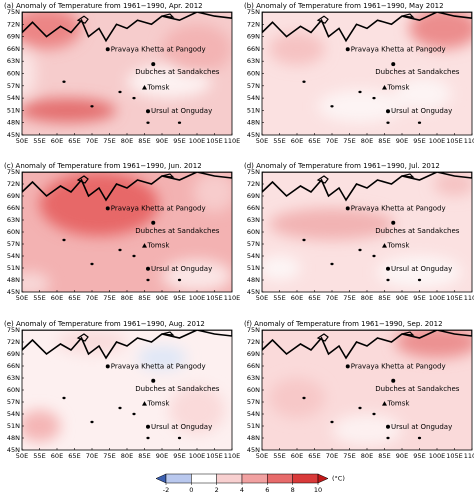  Describe the element at coordinates (39, 456) in the screenshot. I see `lon-label: 55E` at that location.